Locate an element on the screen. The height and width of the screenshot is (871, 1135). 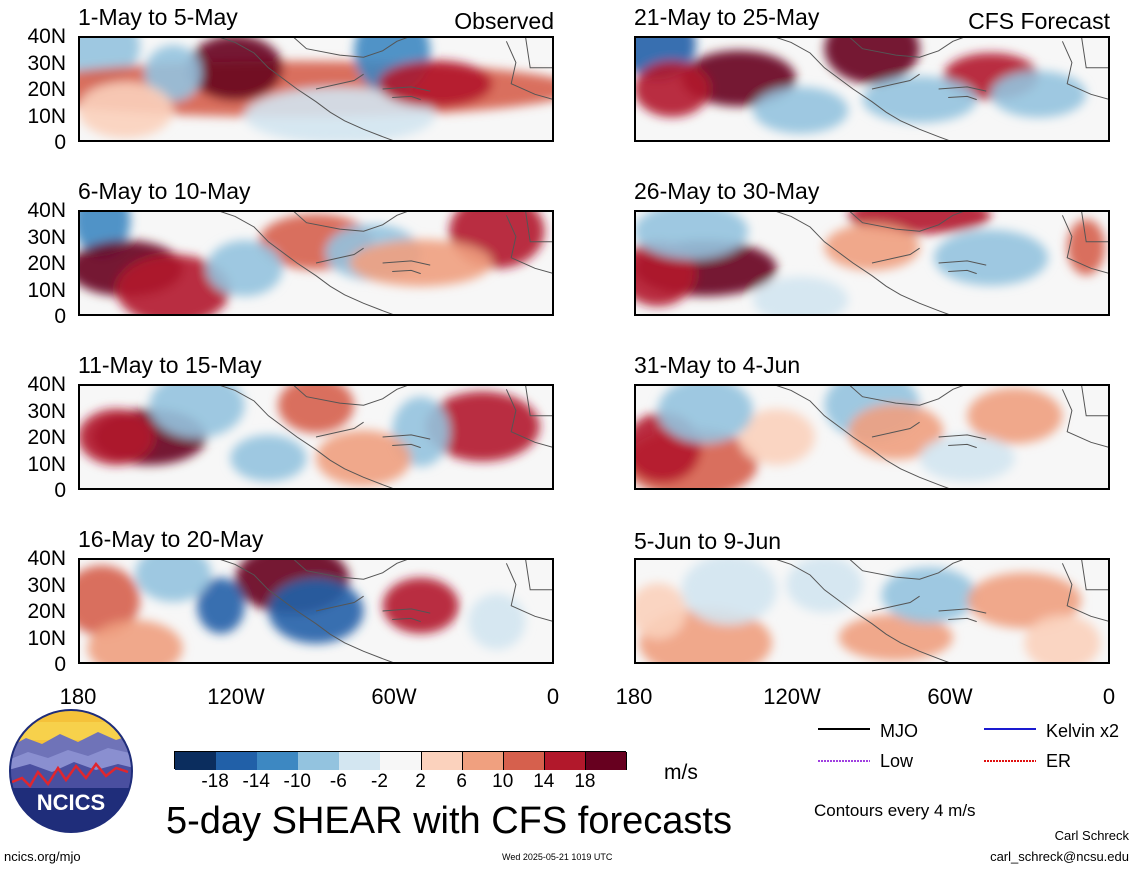
panel-title-7: 31-May to 4-Jun is located at coordinates (717, 365).